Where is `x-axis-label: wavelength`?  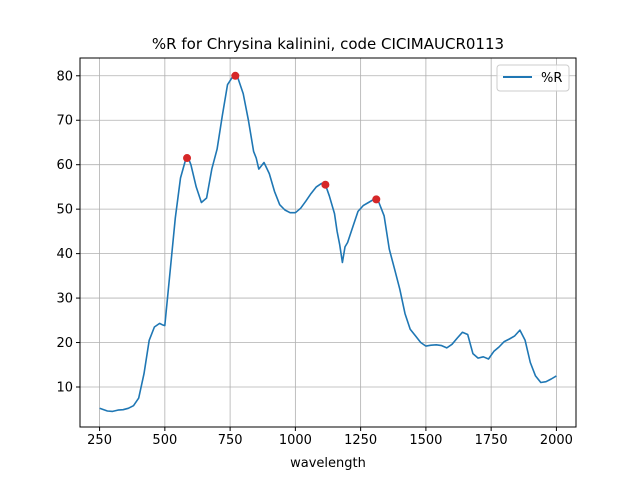 x-axis-label: wavelength is located at coordinates (328, 463).